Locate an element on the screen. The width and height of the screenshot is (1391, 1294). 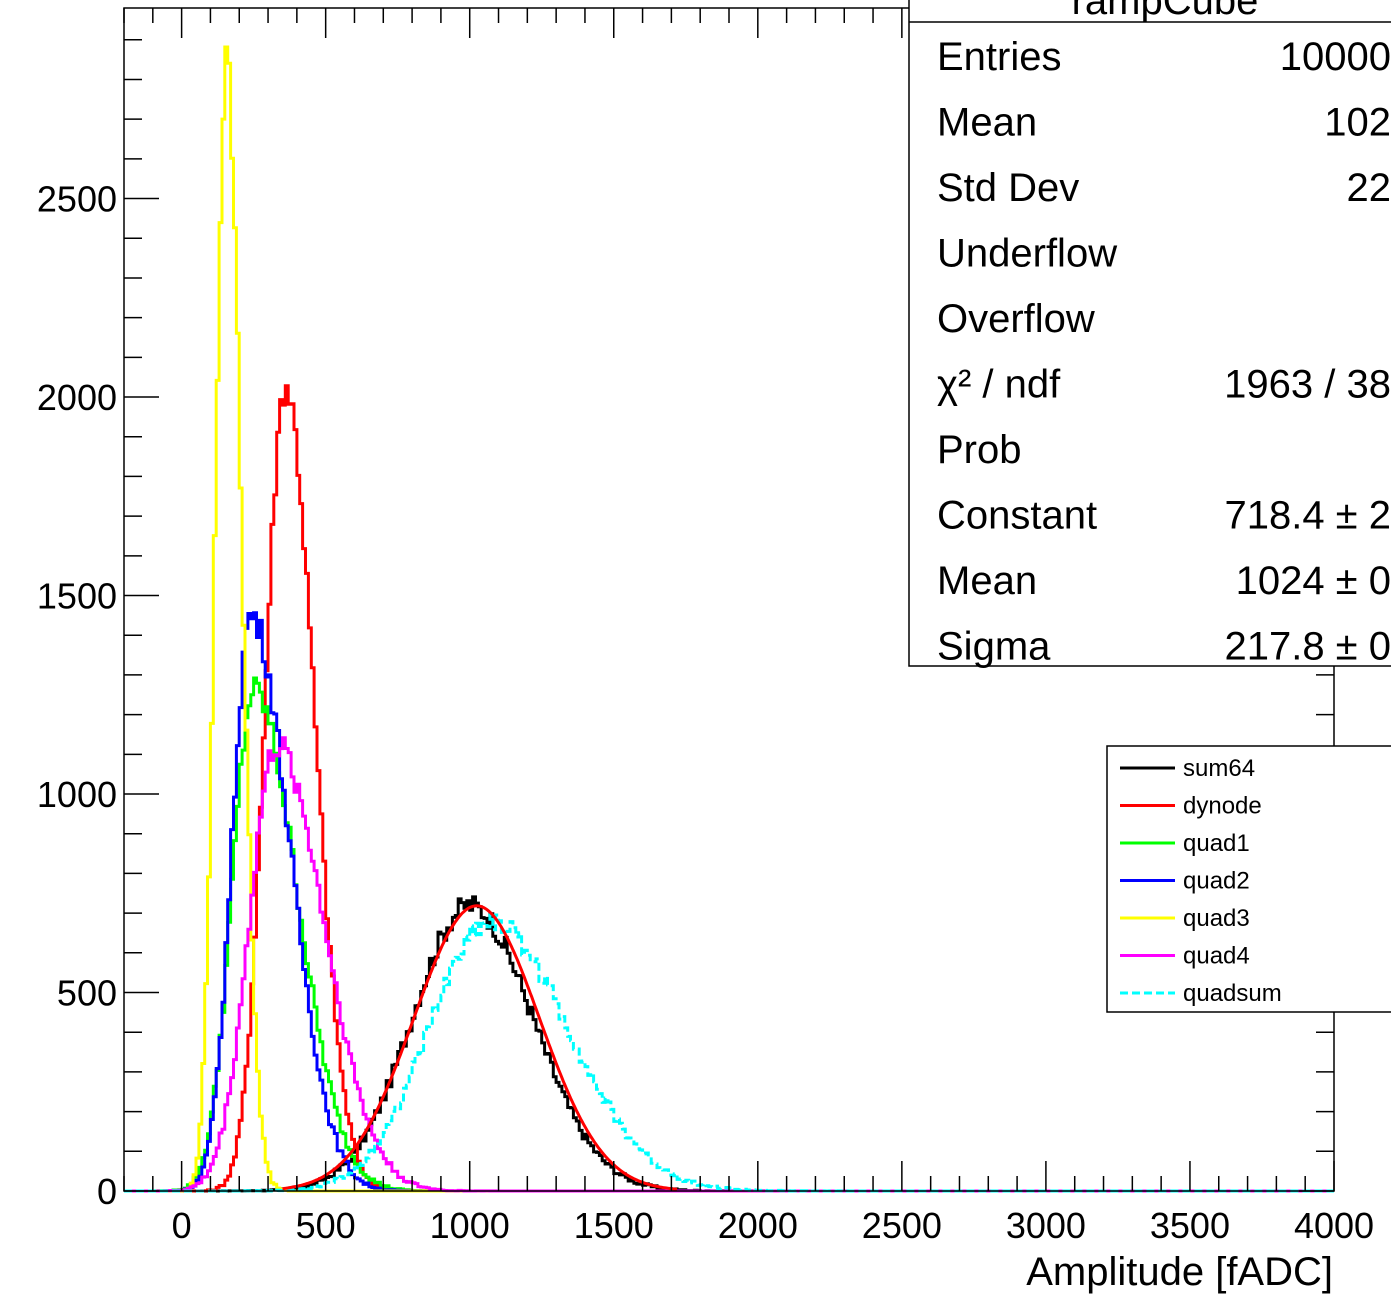
y-tick-label: 1000 is located at coordinates (77, 794).